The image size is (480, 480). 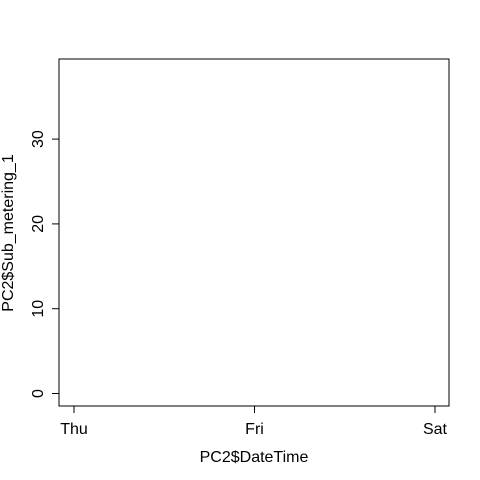 What do you see at coordinates (38, 139) in the screenshot?
I see `y-tick-label: 30` at bounding box center [38, 139].